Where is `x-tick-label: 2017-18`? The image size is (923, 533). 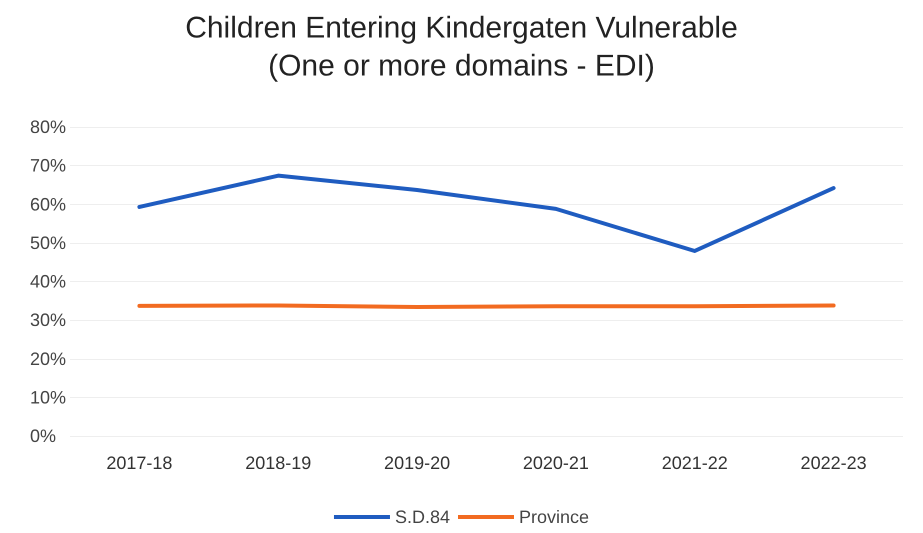 x-tick-label: 2017-18 is located at coordinates (139, 463).